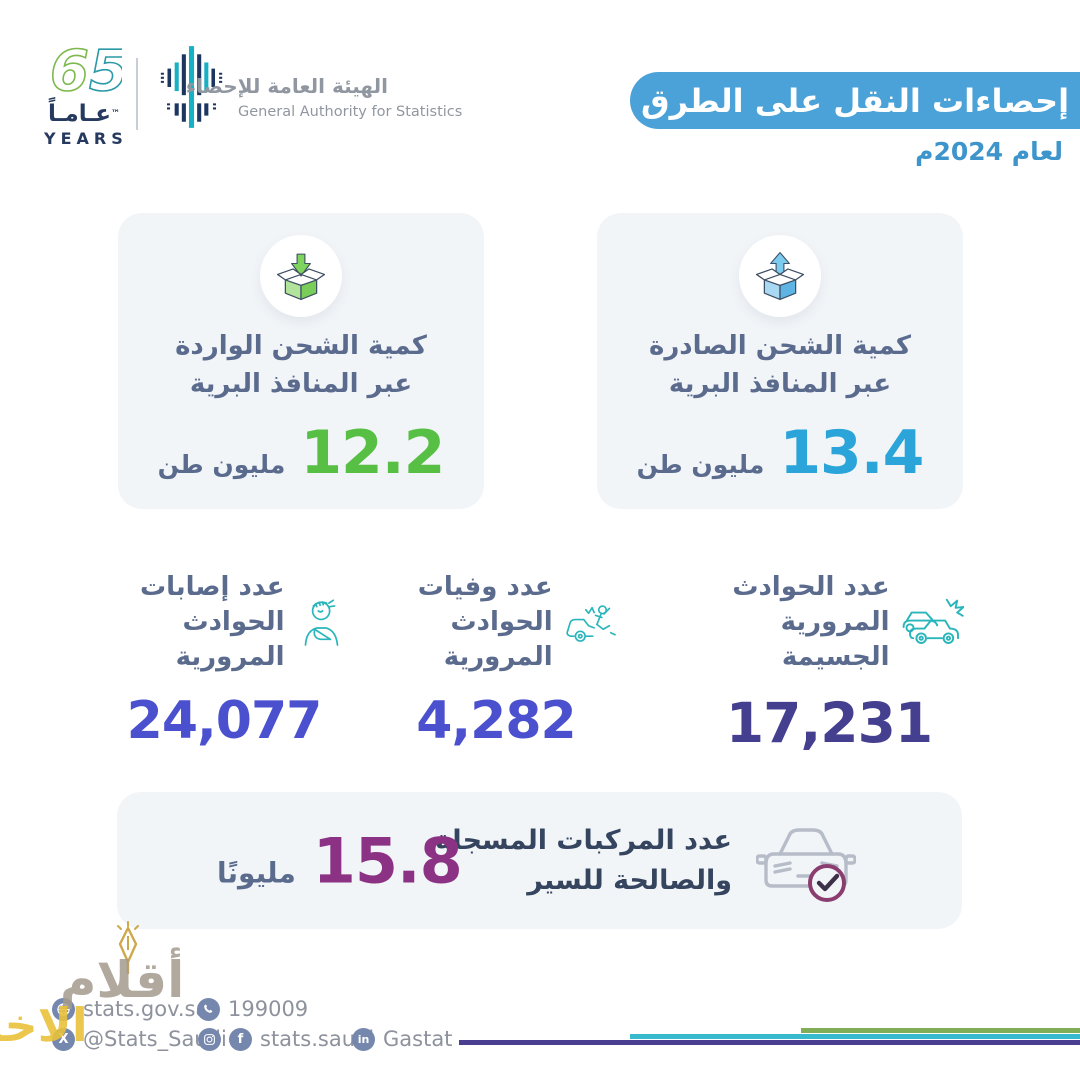 The height and width of the screenshot is (1080, 1080). I want to click on outbound-card-title: كمية الشحن الصادرة عبر المنافذ البرية, so click(780, 365).